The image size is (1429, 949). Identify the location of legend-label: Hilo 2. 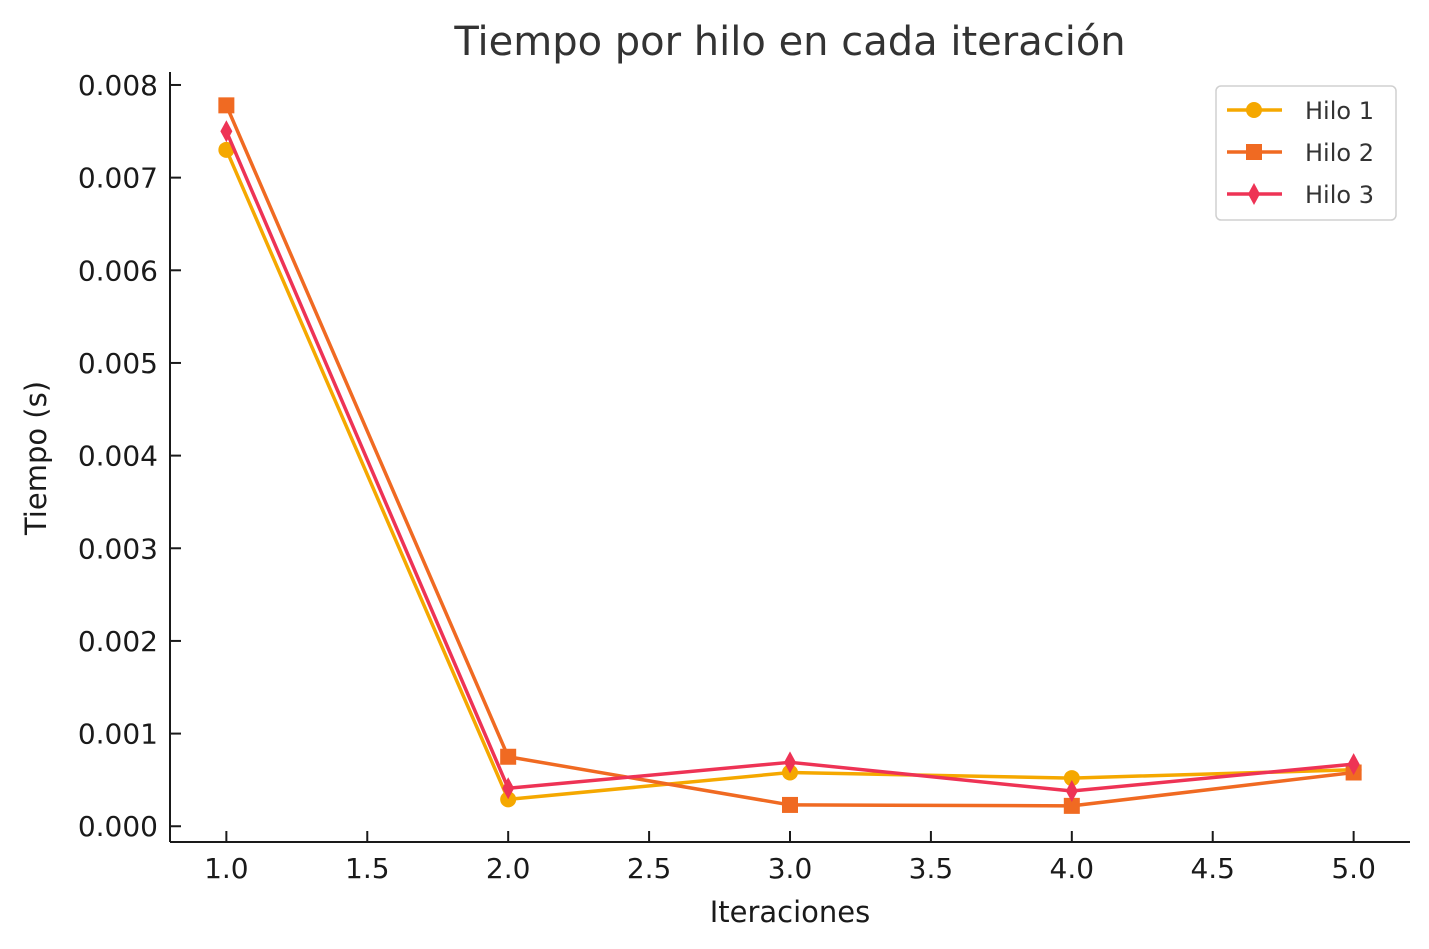
(1339, 153).